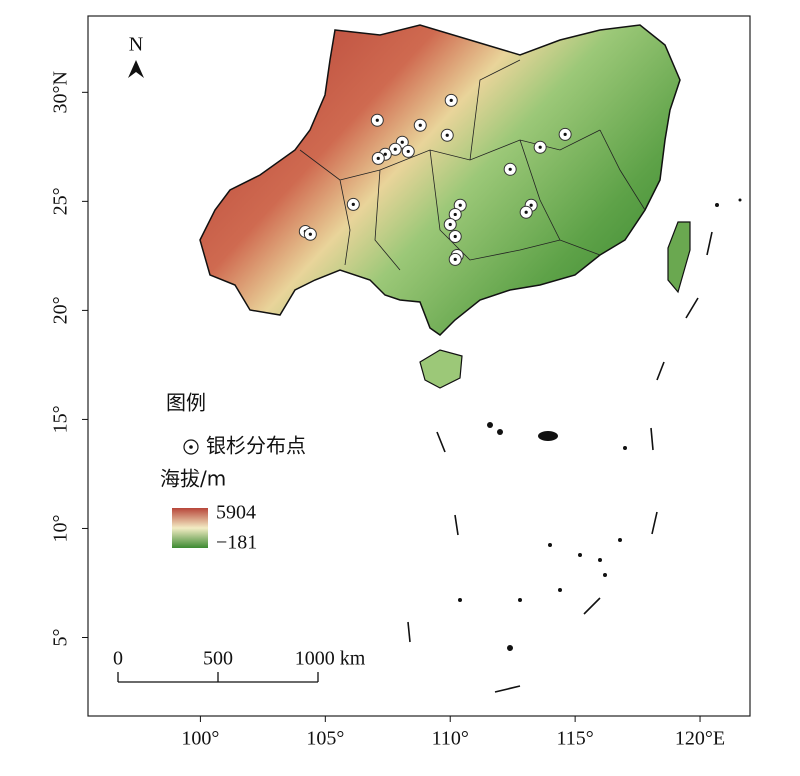 The height and width of the screenshot is (776, 800). What do you see at coordinates (186, 403) in the screenshot?
I see `legend-title: 图例` at bounding box center [186, 403].